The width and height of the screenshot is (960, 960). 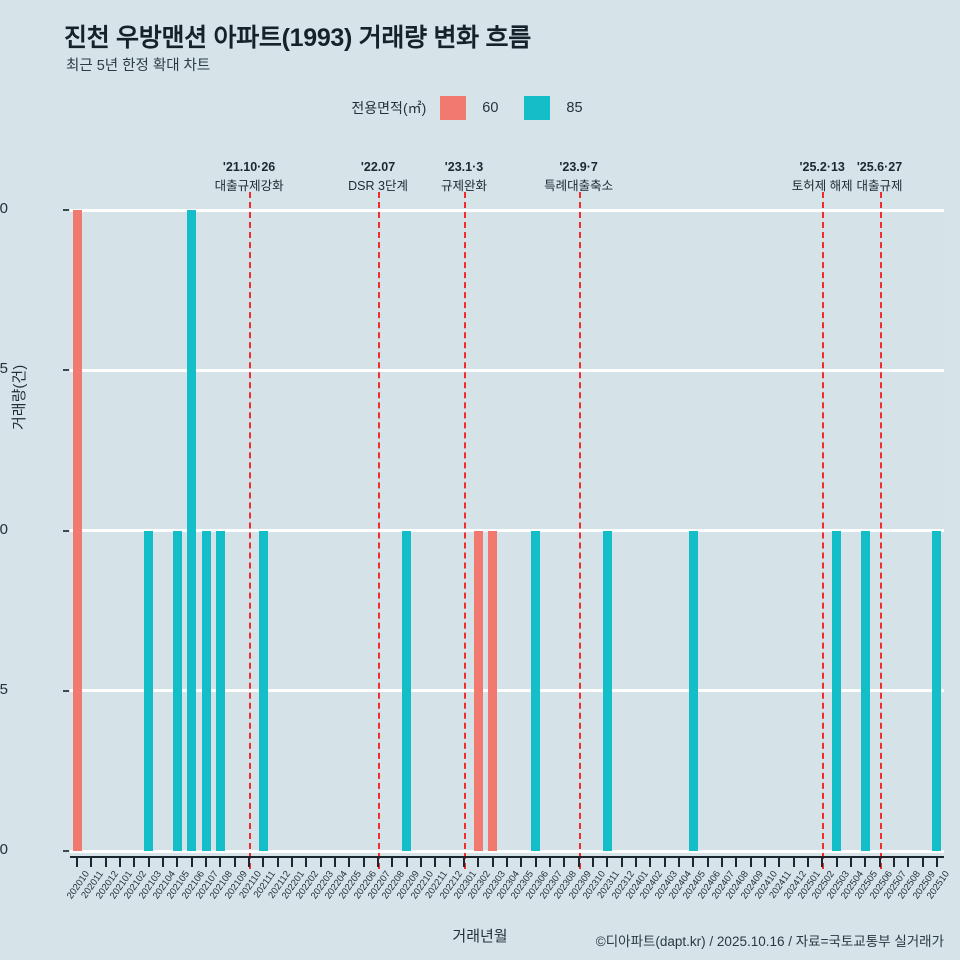 What do you see at coordinates (4, 208) in the screenshot?
I see `y-tick-label: 2.0` at bounding box center [4, 208].